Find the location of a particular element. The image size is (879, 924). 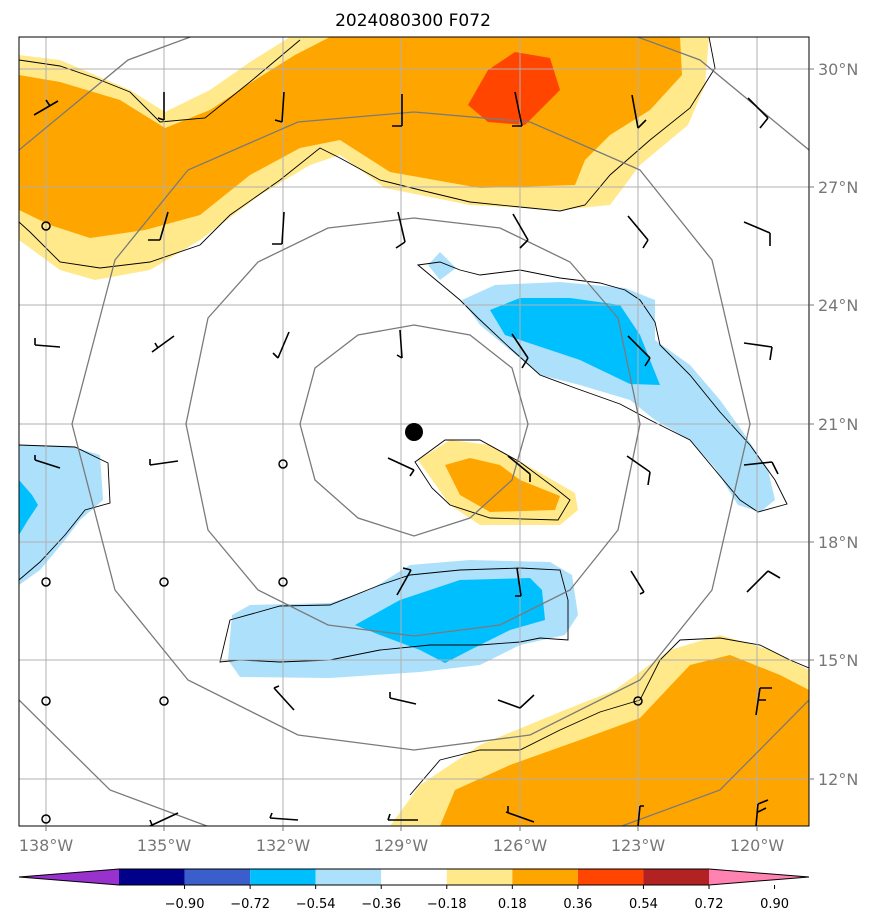

latitude-labels: 30°N 27°N 24°N 21°N 18°N 15°N 12°N is located at coordinates (838, 424).